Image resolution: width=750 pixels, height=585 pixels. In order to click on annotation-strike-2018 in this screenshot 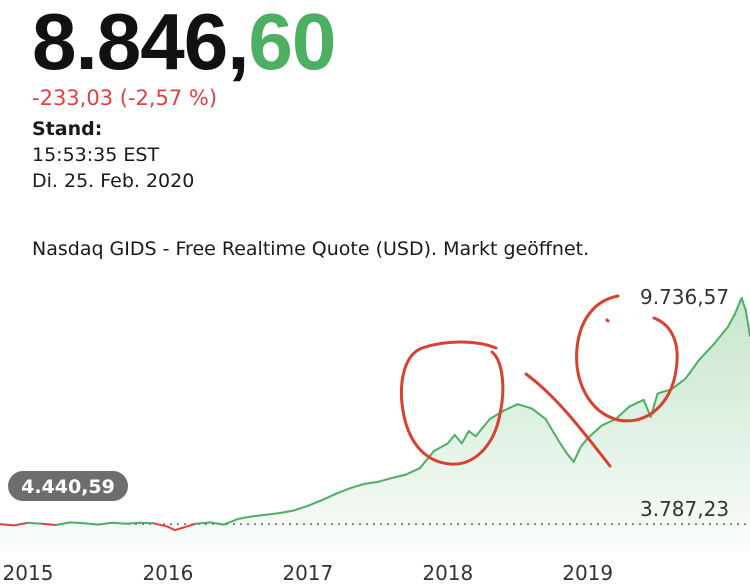, I will do `click(568, 420)`.